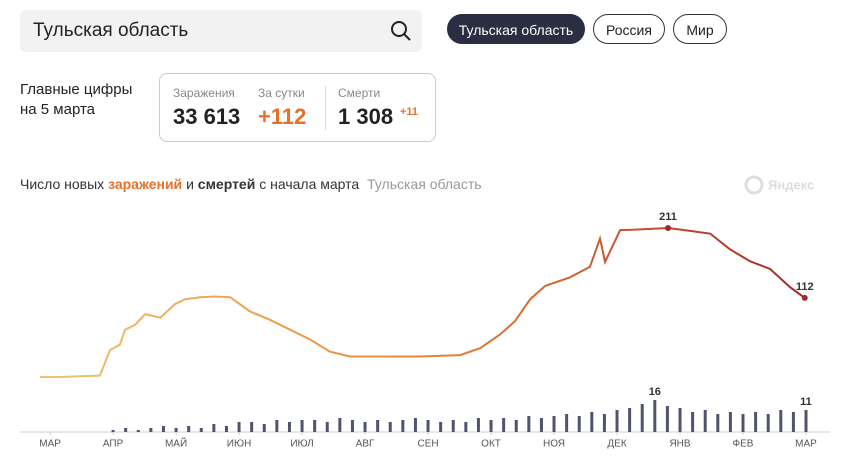 The image size is (858, 475). Describe the element at coordinates (204, 93) in the screenshot. I see `card-label: Заражения` at that location.